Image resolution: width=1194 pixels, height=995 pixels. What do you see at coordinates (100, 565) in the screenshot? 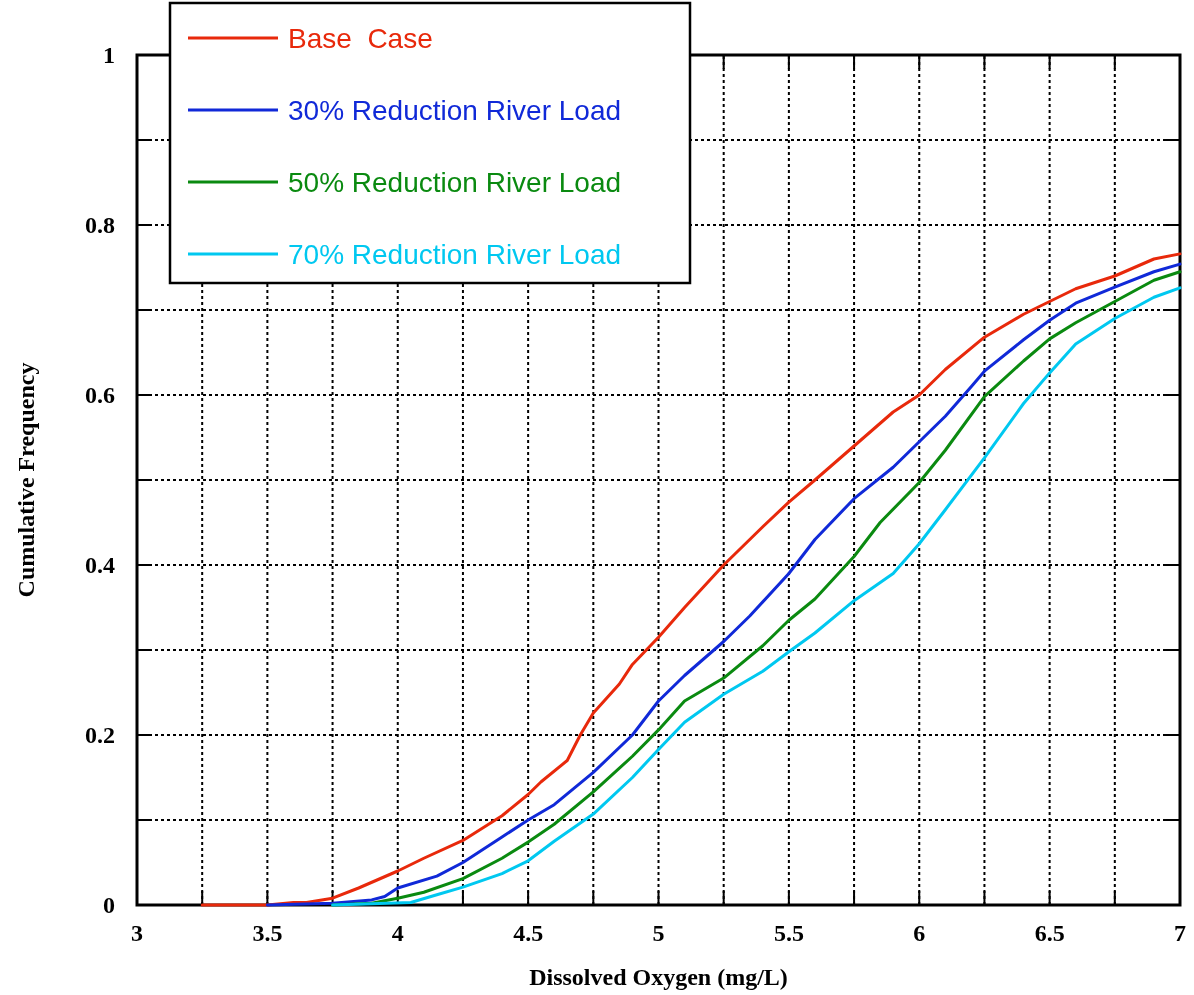
I see `y-tick-label: 0.4` at bounding box center [100, 565].